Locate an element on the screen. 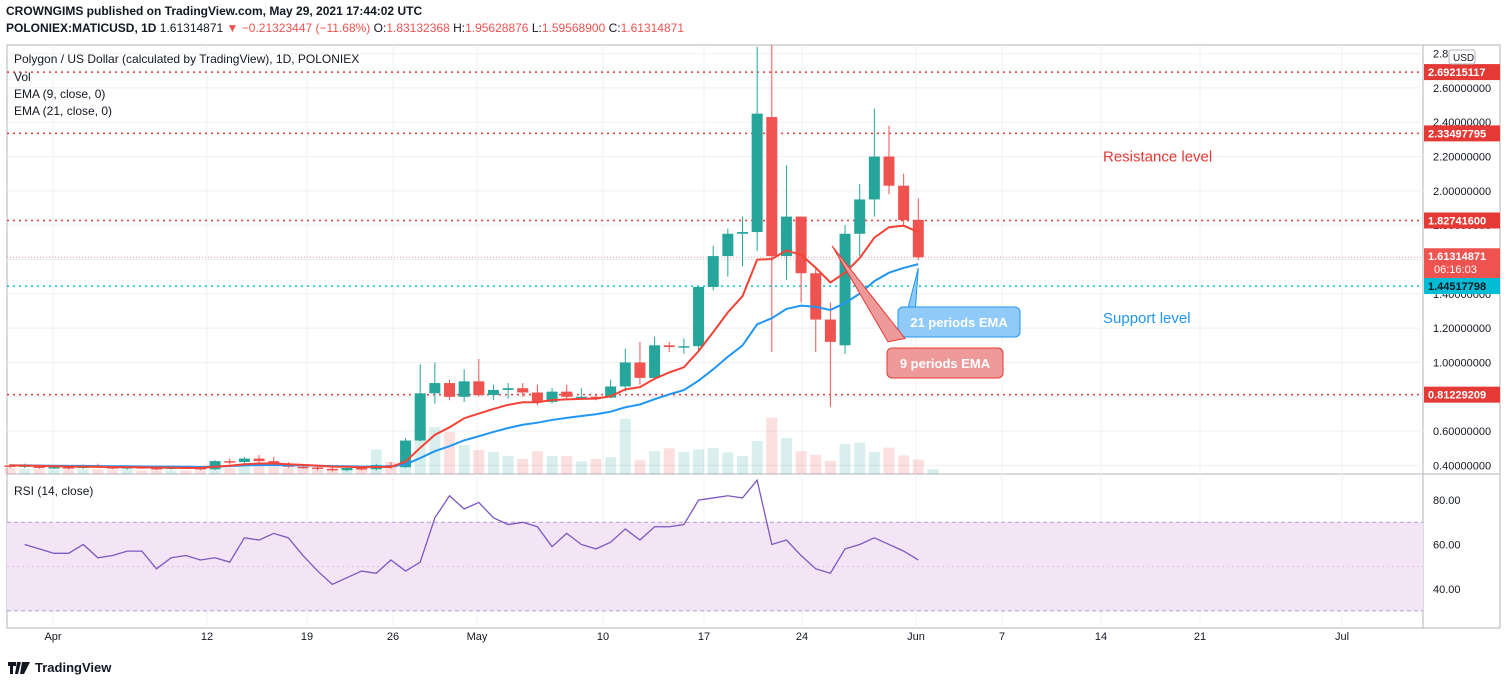 This screenshot has height=688, width=1508. rsi-tick-label: 40.00 is located at coordinates (1447, 590).